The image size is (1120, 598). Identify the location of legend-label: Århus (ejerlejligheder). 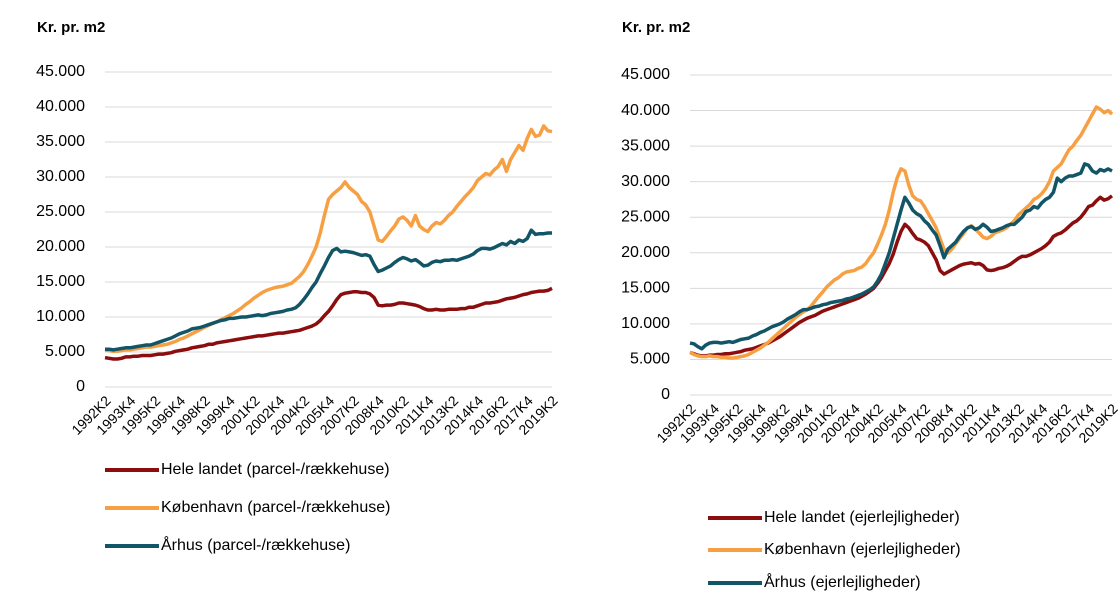
(842, 581).